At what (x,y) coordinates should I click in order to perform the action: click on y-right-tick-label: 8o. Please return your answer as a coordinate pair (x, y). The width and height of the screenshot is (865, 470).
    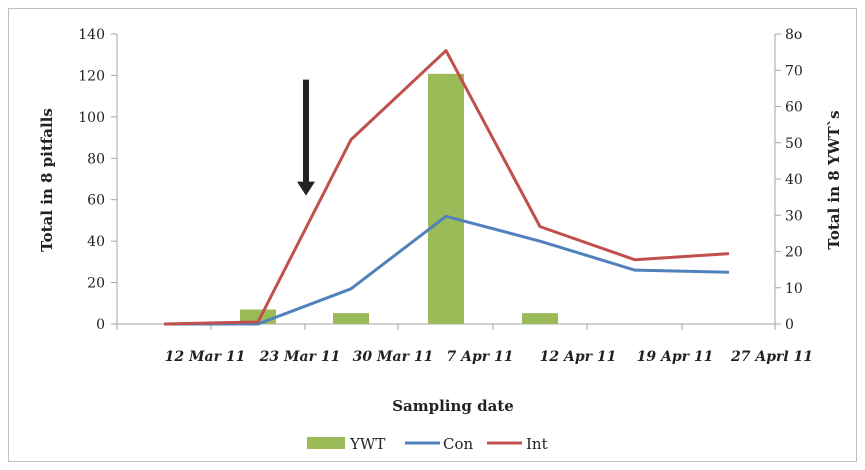
    Looking at the image, I should click on (793, 35).